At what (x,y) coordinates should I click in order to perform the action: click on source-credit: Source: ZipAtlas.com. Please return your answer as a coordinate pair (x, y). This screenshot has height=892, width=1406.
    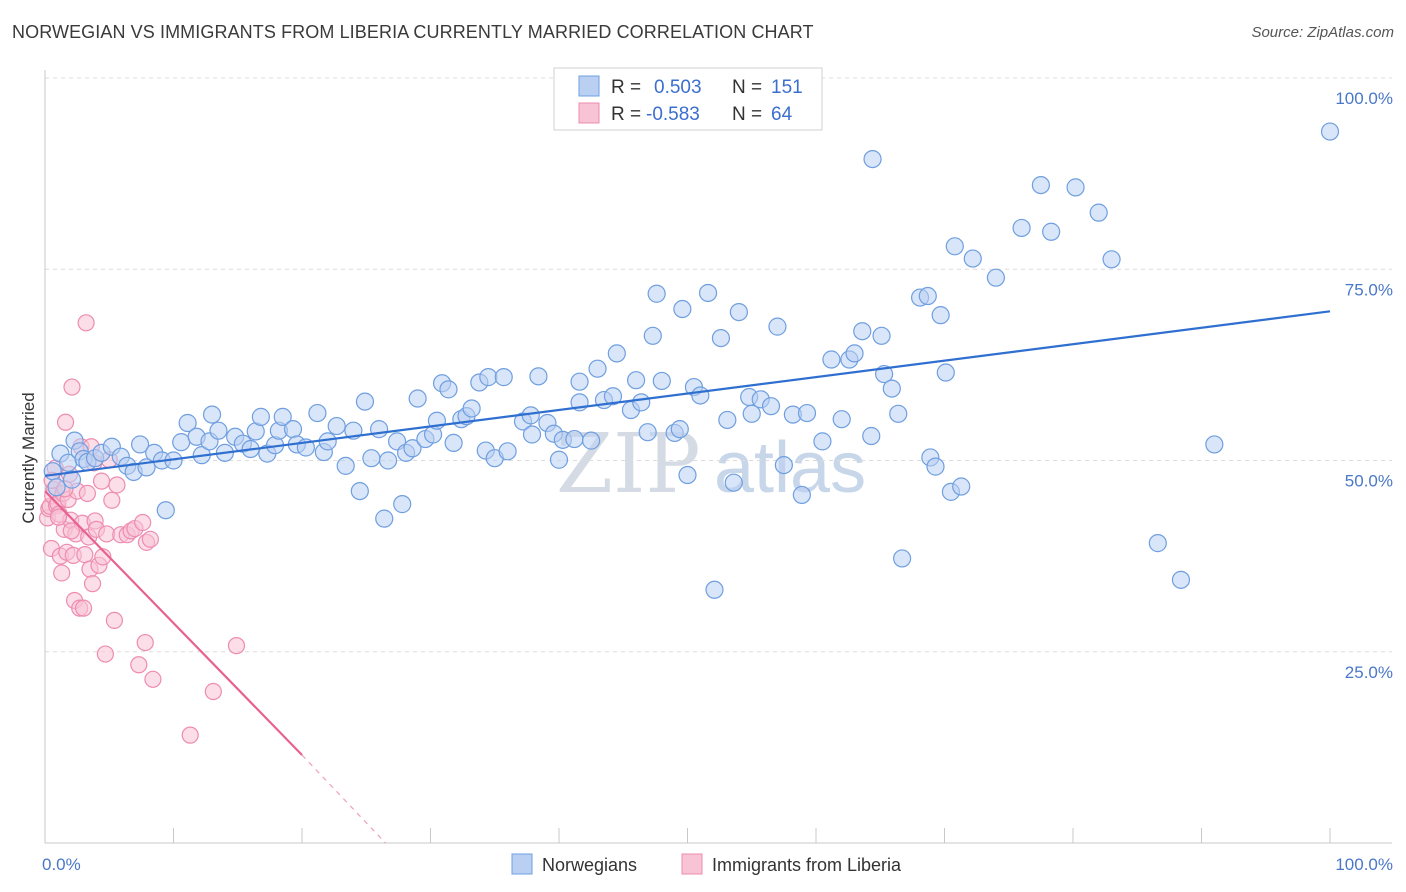
    Looking at the image, I should click on (1322, 32).